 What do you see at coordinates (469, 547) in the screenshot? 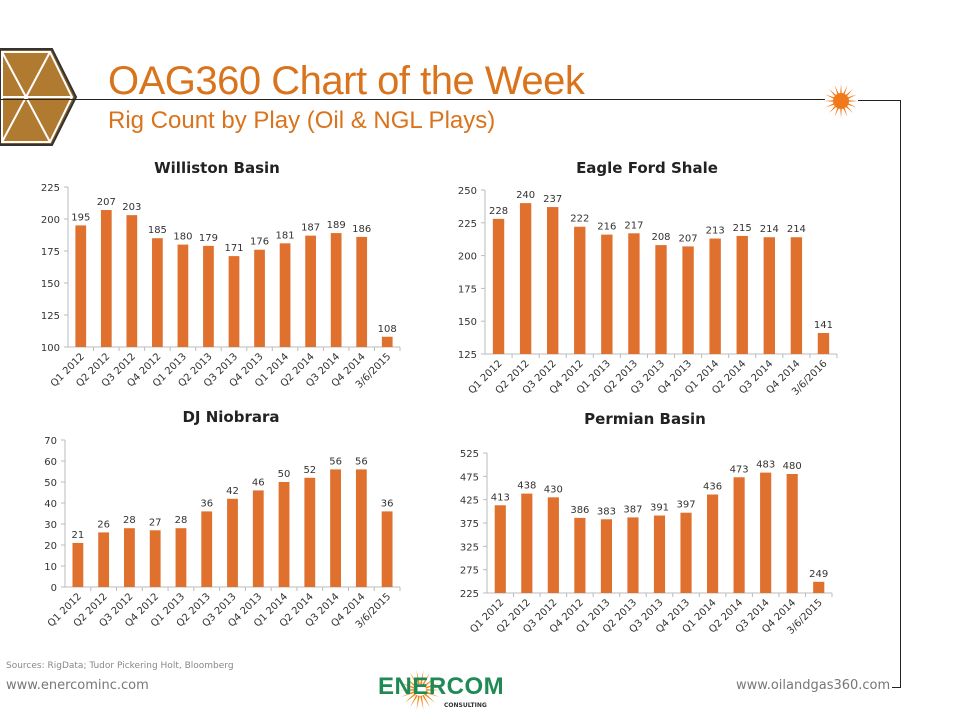
I see `y-tick-label: 325` at bounding box center [469, 547].